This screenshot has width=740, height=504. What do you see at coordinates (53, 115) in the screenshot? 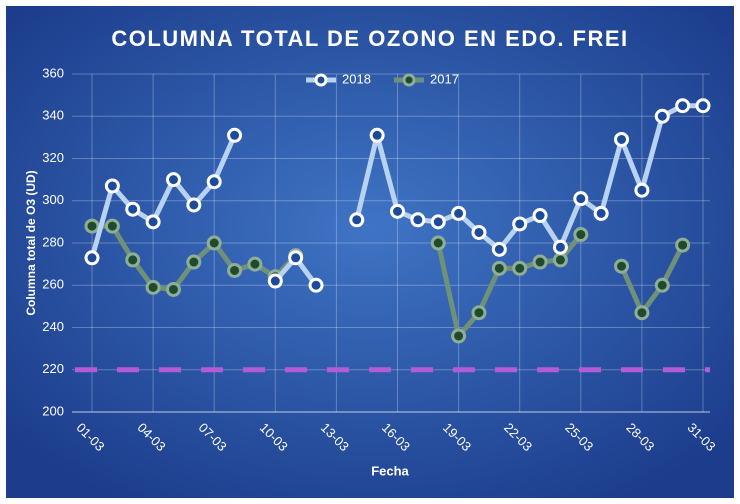
I see `y-tick-label: 340` at bounding box center [53, 115].